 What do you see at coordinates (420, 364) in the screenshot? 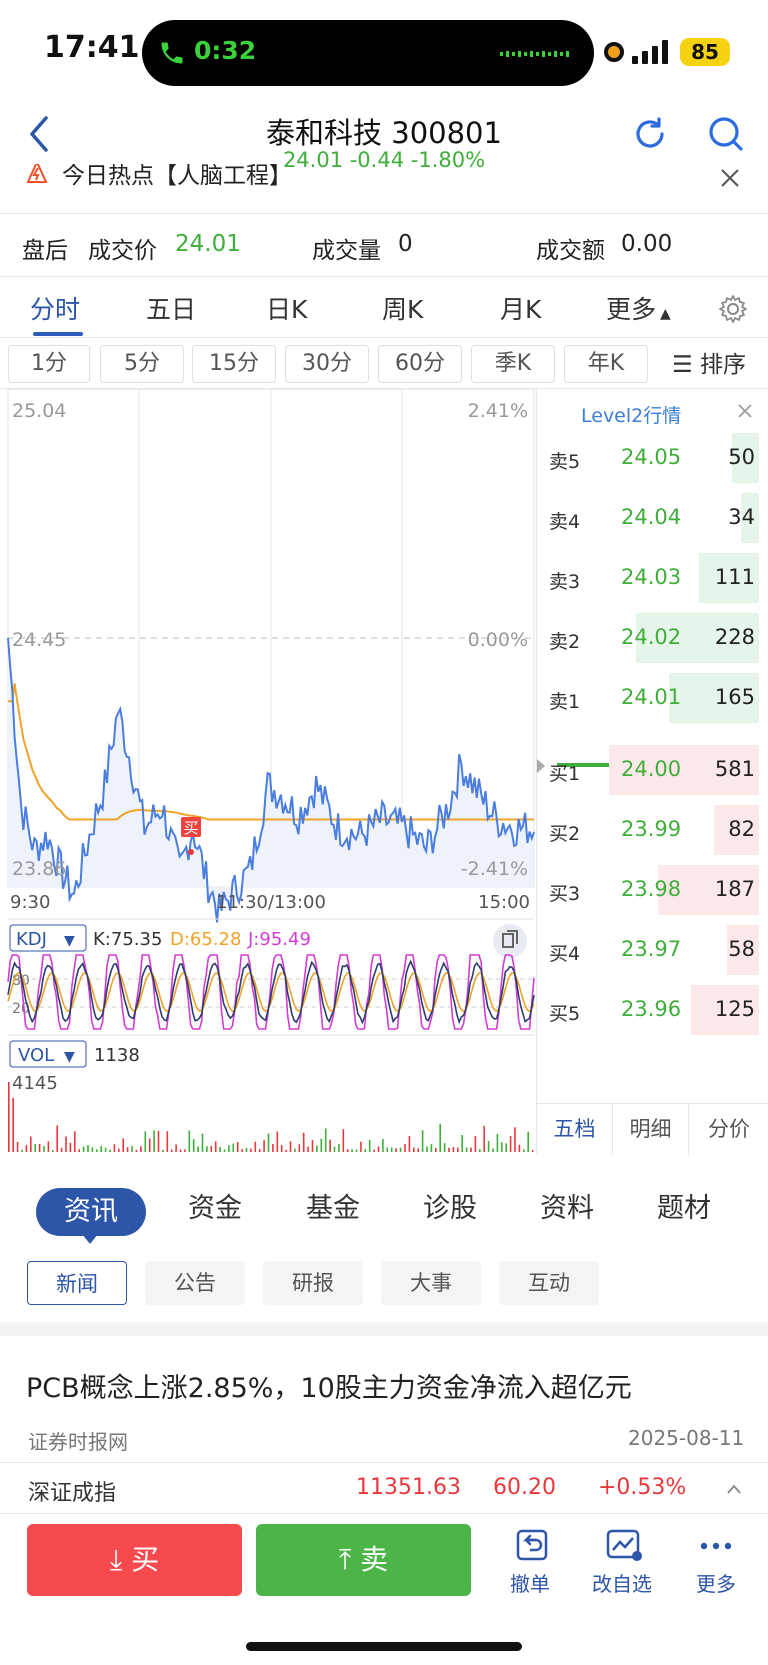
I see `interval-60min: 60分` at bounding box center [420, 364].